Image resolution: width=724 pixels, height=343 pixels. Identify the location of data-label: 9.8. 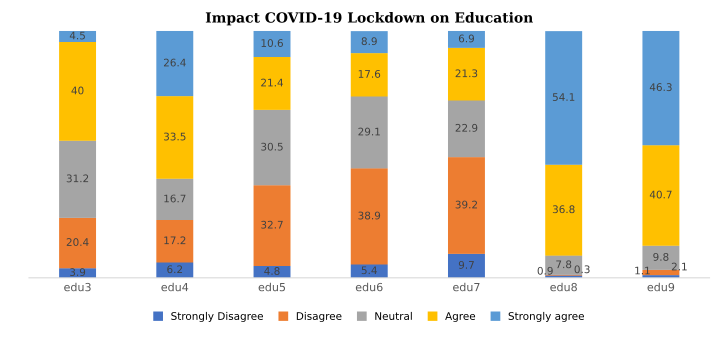
(660, 256).